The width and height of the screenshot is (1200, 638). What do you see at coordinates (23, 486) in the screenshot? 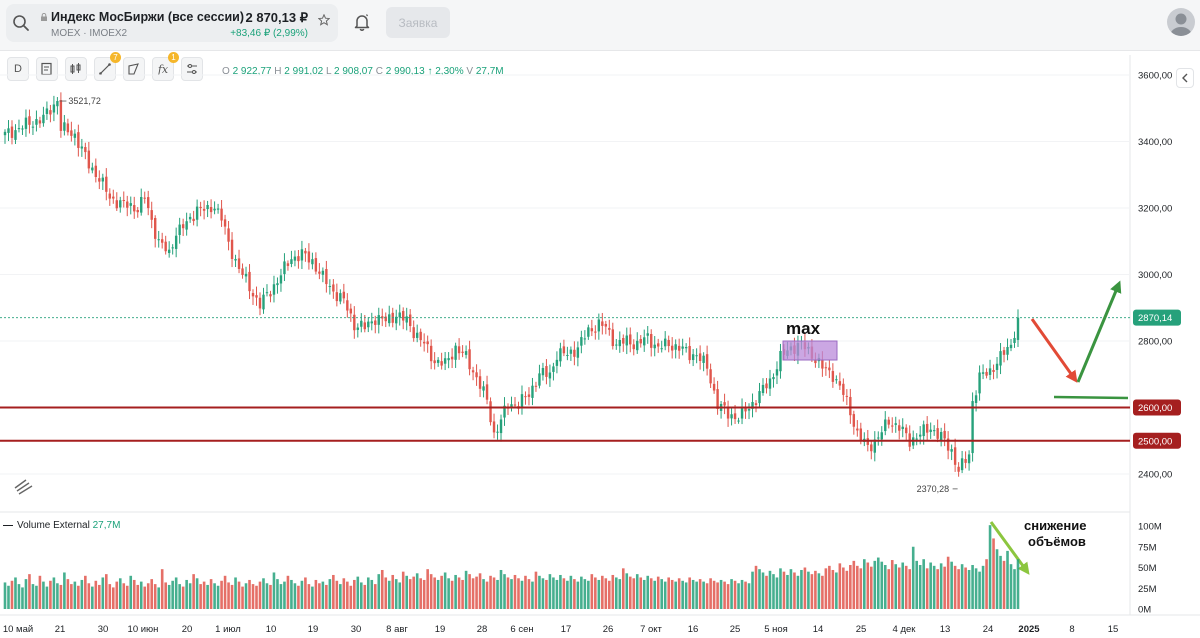
I see `pattern-icon` at bounding box center [23, 486].